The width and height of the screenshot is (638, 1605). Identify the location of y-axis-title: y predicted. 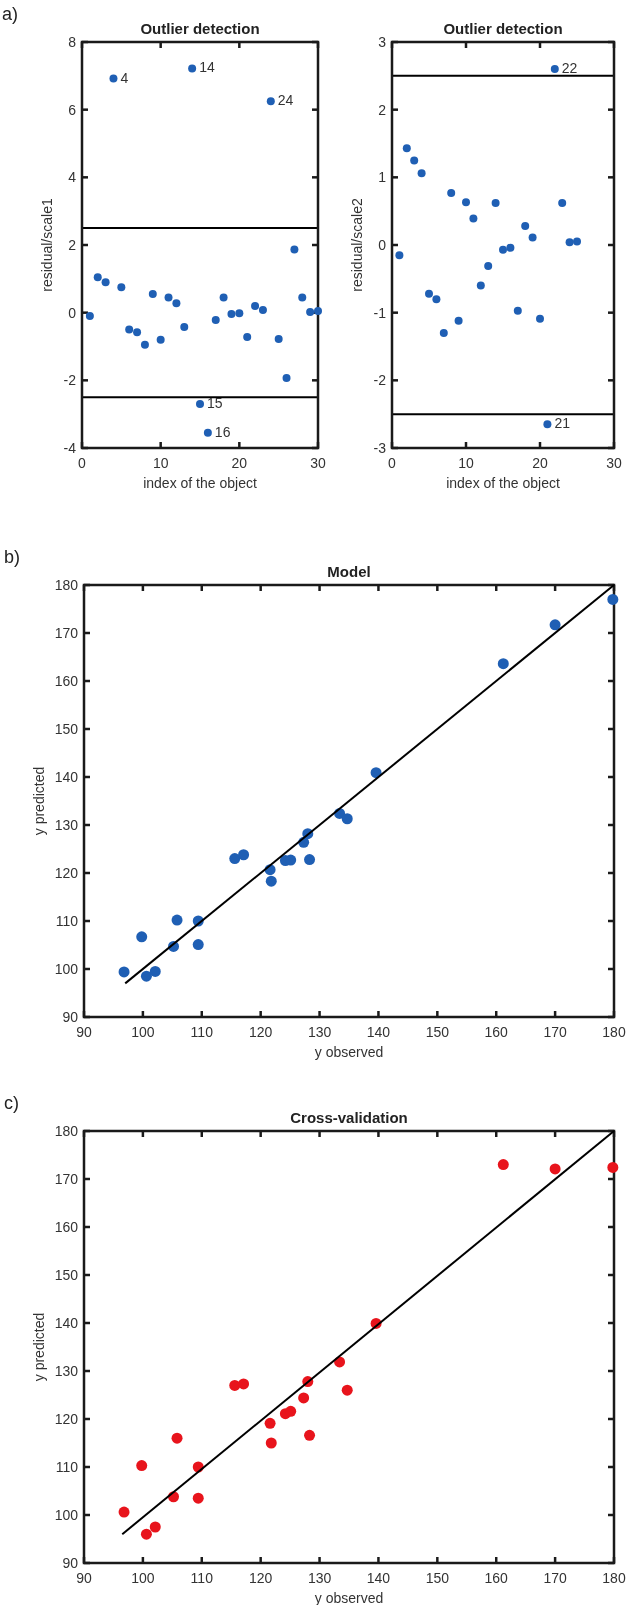
(39, 801).